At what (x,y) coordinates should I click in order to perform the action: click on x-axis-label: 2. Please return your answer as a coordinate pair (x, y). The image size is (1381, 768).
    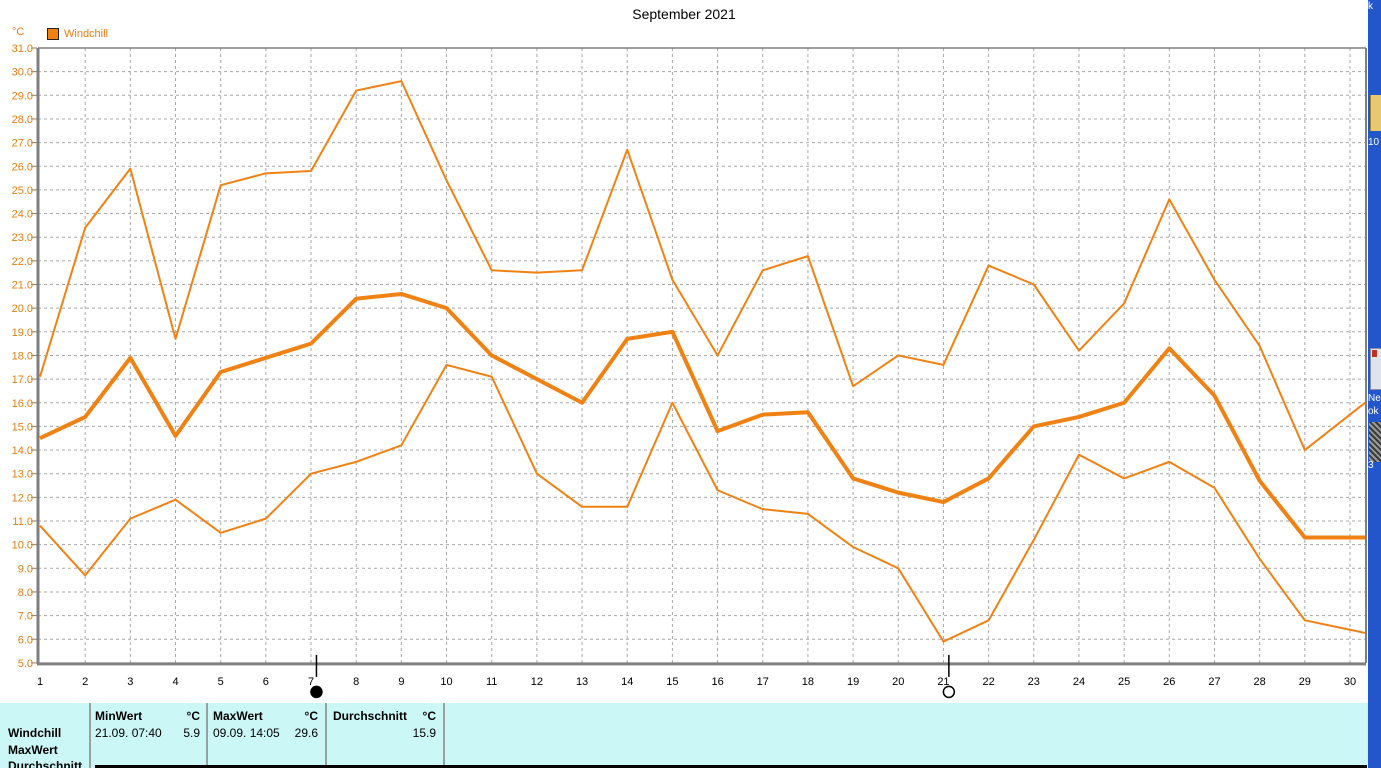
    Looking at the image, I should click on (85, 682).